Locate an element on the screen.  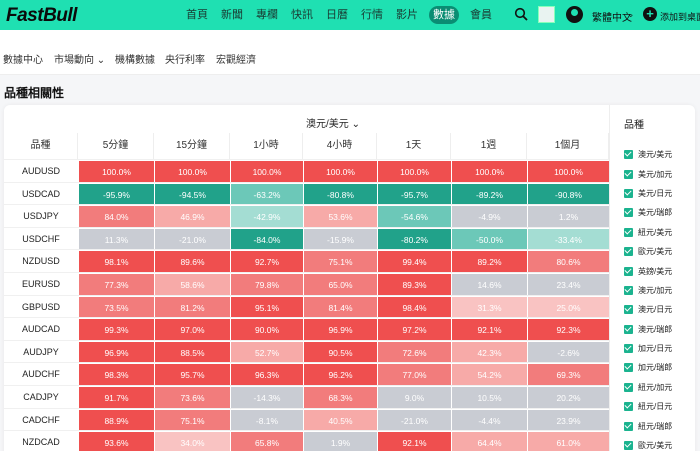
column-header: 15分鐘 is located at coordinates (192, 146).